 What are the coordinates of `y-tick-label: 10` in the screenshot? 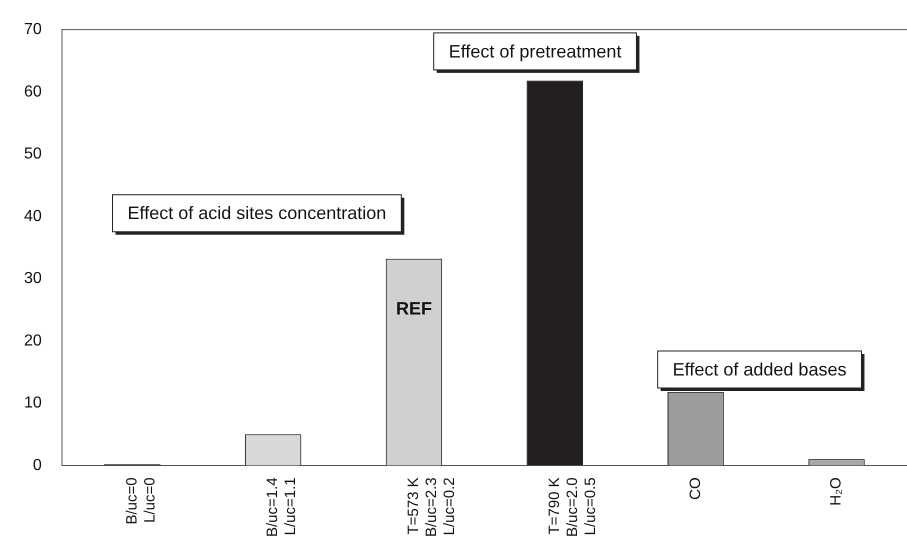 It's located at (33, 403).